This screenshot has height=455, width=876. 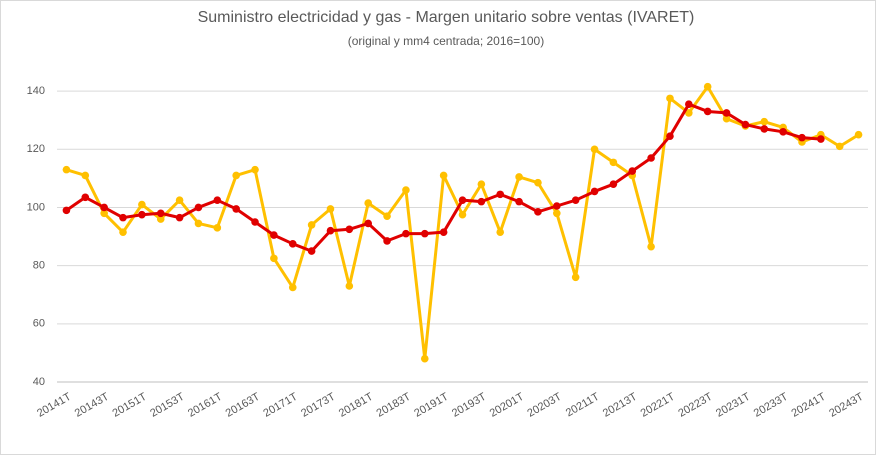 What do you see at coordinates (36, 91) in the screenshot?
I see `y-tick-label: 140` at bounding box center [36, 91].